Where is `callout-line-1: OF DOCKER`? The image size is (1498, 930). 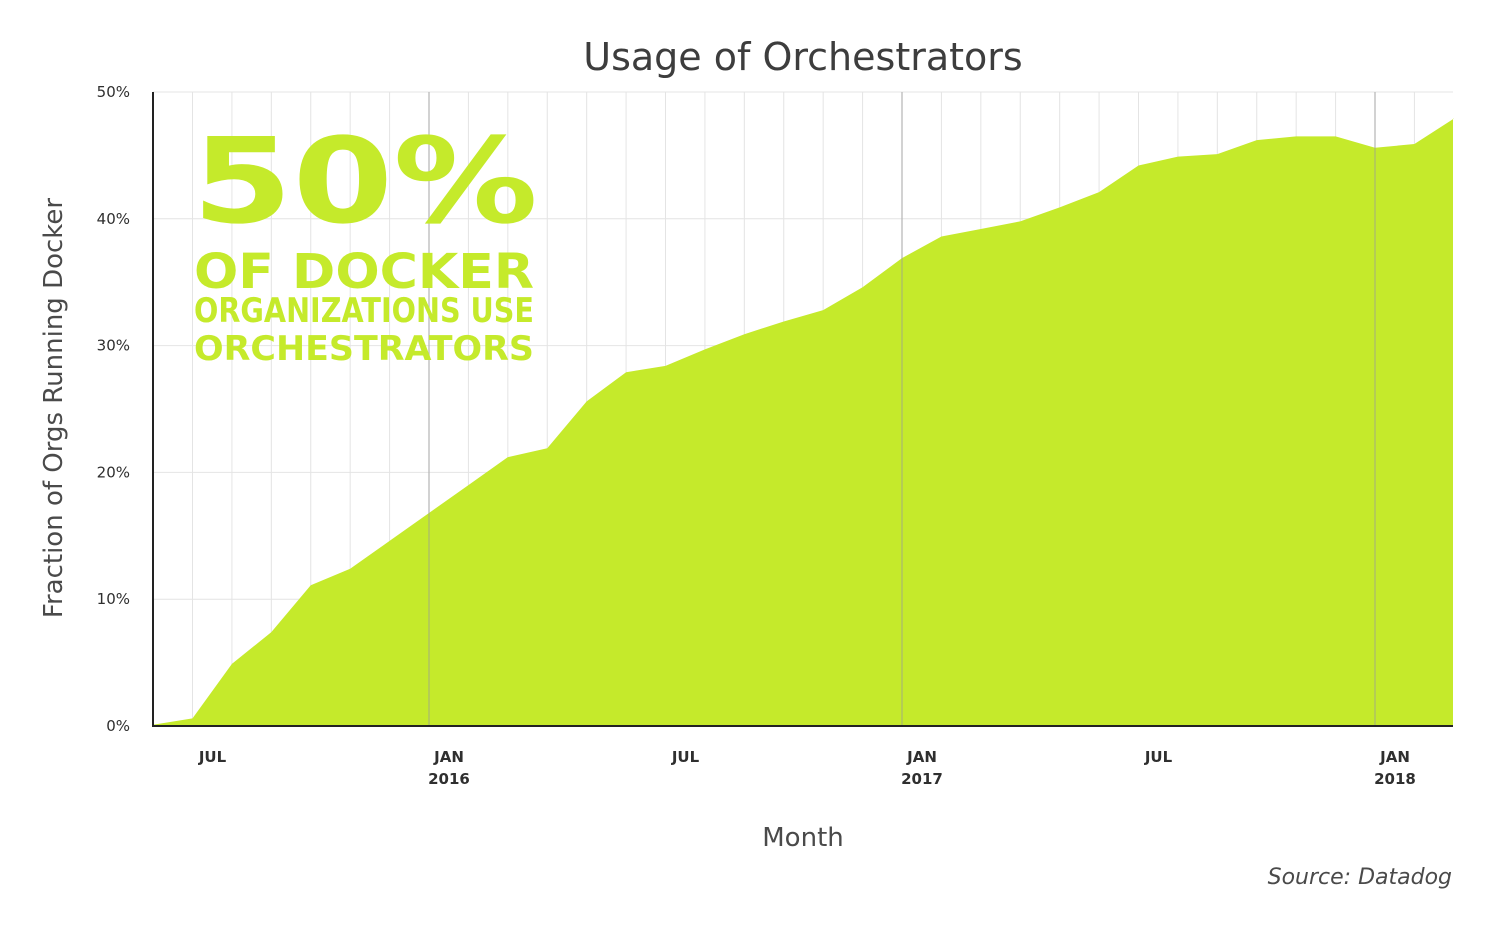 callout-line-1: OF DOCKER is located at coordinates (364, 272).